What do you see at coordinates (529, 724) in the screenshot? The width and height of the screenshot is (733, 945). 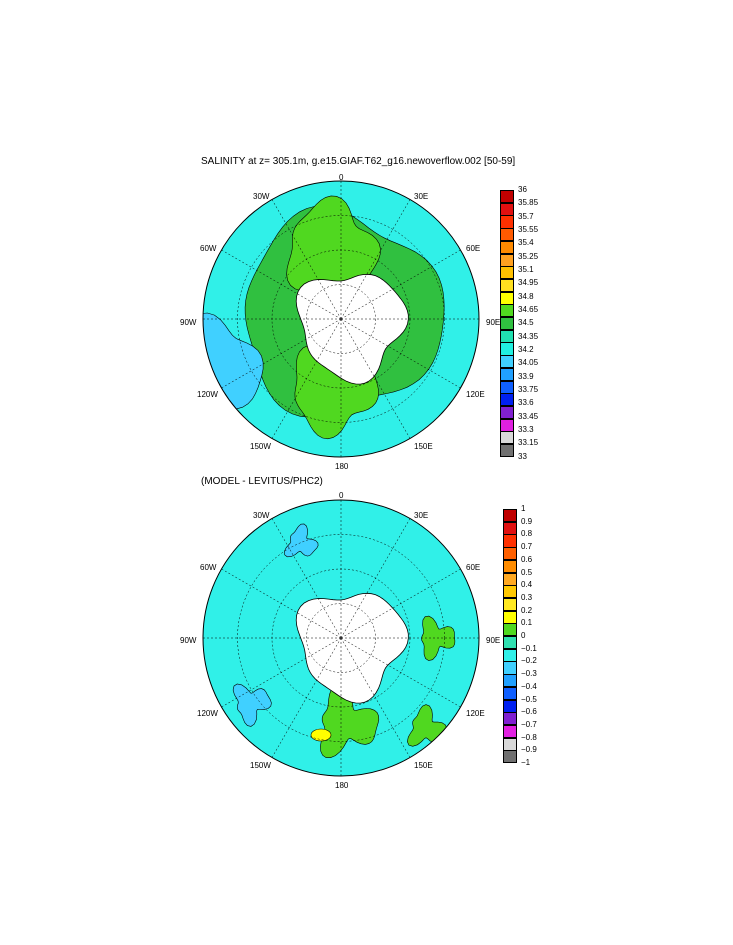 I see `colorbar-tick-label: −0.7` at bounding box center [529, 724].